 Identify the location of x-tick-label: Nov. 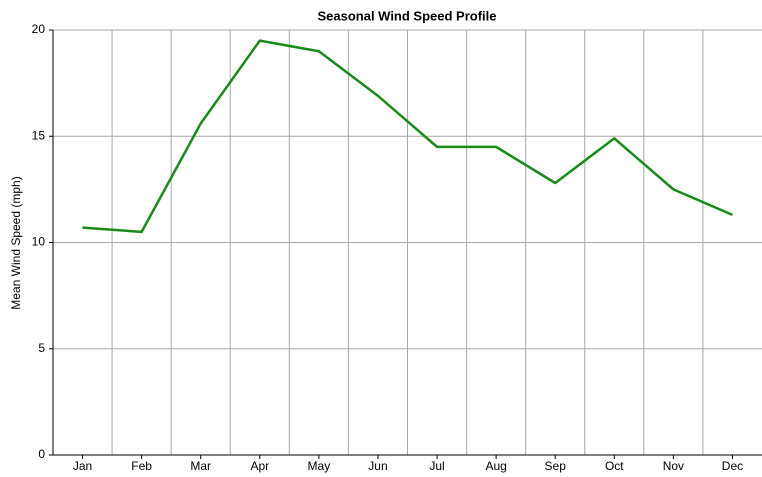
(673, 466).